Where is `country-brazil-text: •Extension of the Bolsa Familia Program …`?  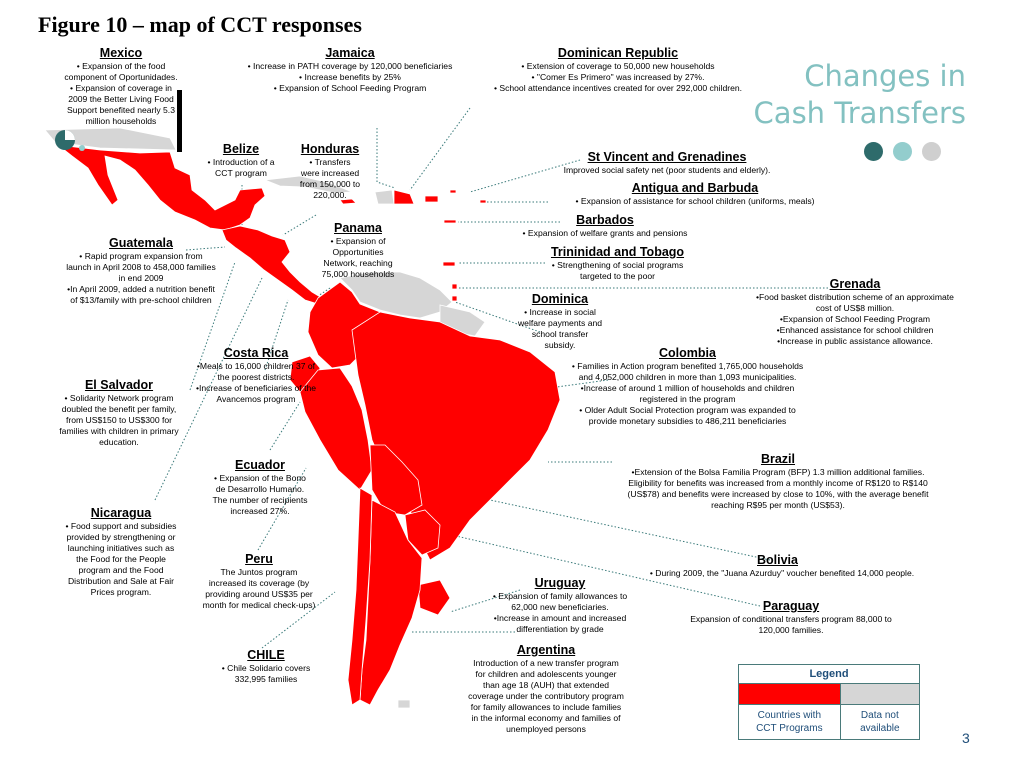 country-brazil-text: •Extension of the Bolsa Familia Program … is located at coordinates (778, 488).